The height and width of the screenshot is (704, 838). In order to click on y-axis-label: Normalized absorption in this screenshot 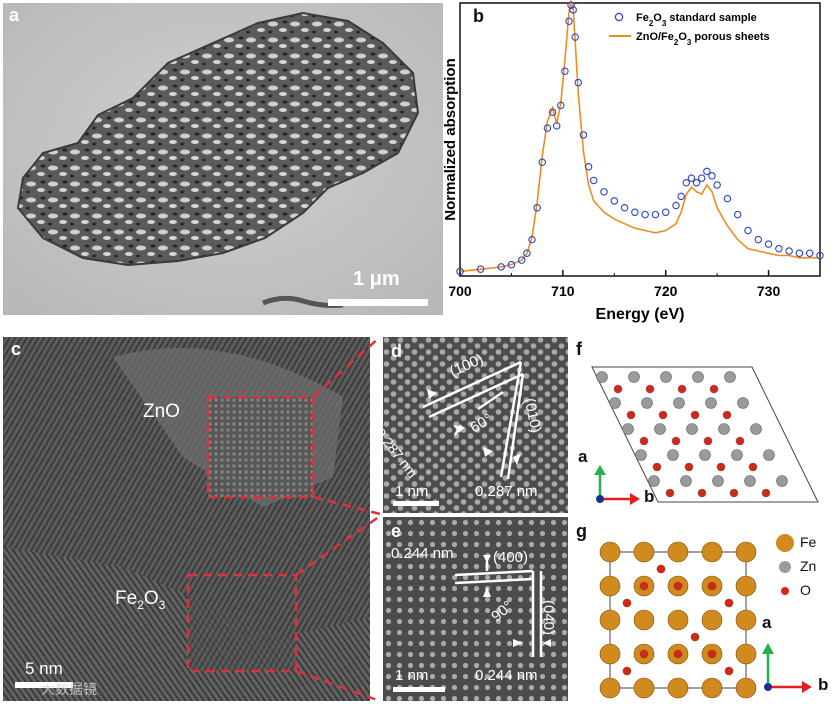, I will do `click(451, 139)`.